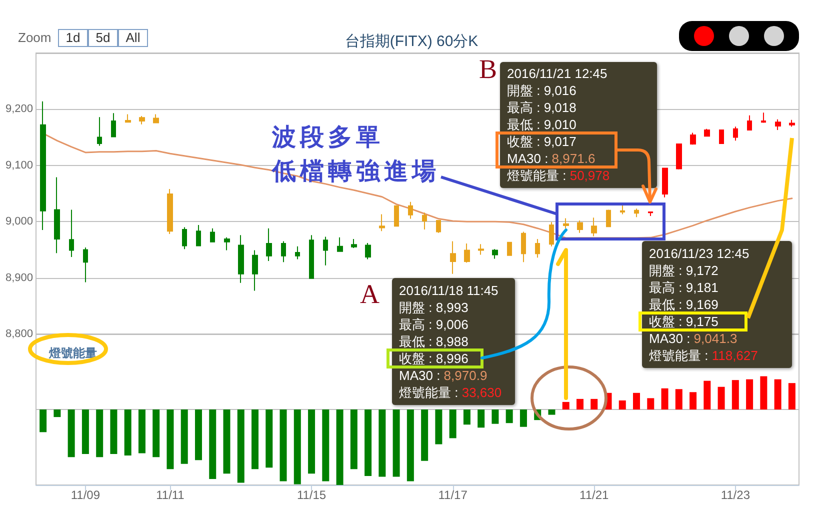 Image resolution: width=823 pixels, height=513 pixels. Describe the element at coordinates (311, 495) in the screenshot. I see `x-tick-label: 11/15` at that location.